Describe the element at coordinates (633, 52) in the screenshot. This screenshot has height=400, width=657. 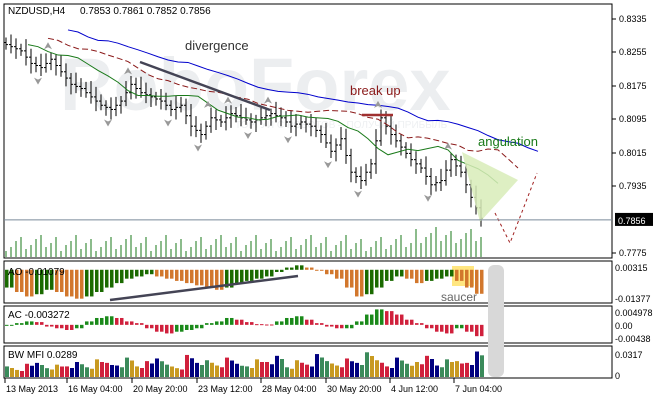
I see `price-tick-label: 0.8255` at that location.